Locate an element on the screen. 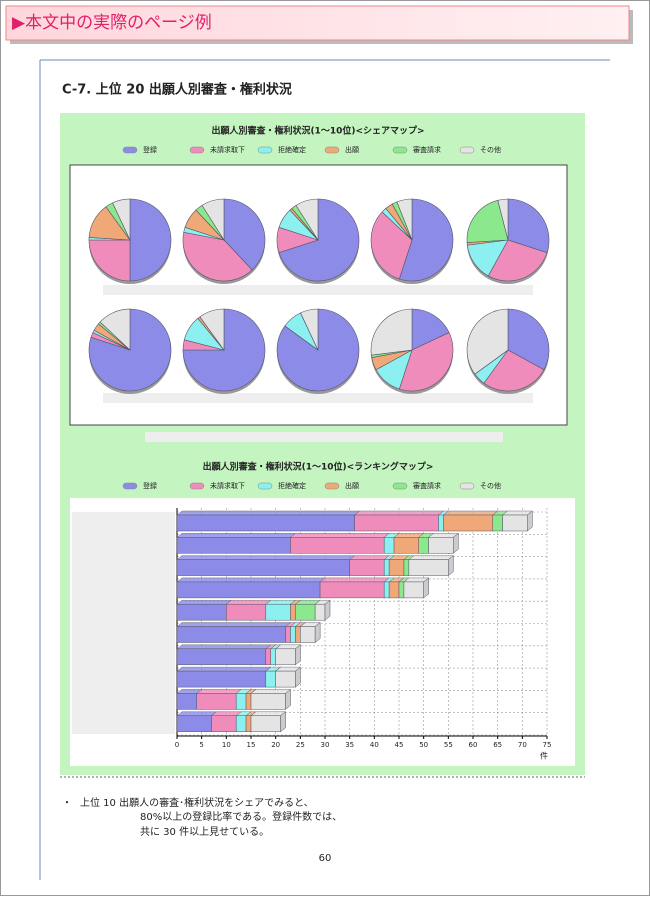 This screenshot has height=900, width=650. x-tick-label: 20 is located at coordinates (275, 745).